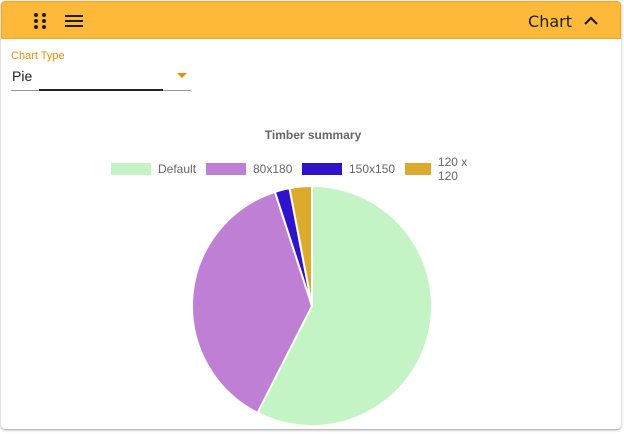 The height and width of the screenshot is (434, 624). I want to click on dropdown-caret-icon, so click(182, 75).